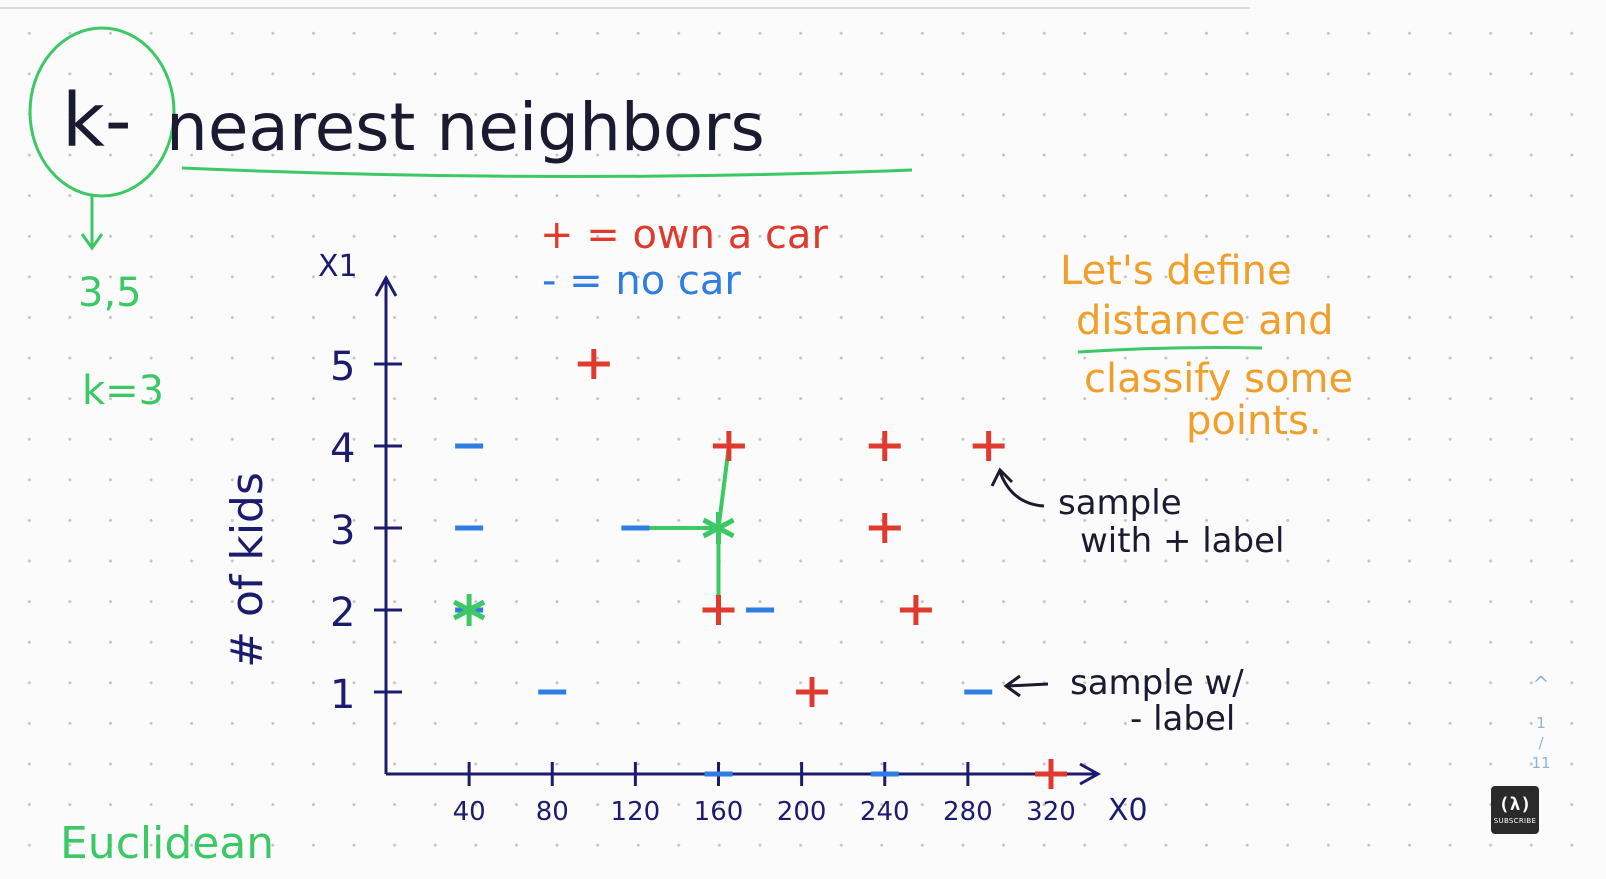 The height and width of the screenshot is (879, 1606). What do you see at coordinates (342, 367) in the screenshot?
I see `y-tick-label: 5` at bounding box center [342, 367].